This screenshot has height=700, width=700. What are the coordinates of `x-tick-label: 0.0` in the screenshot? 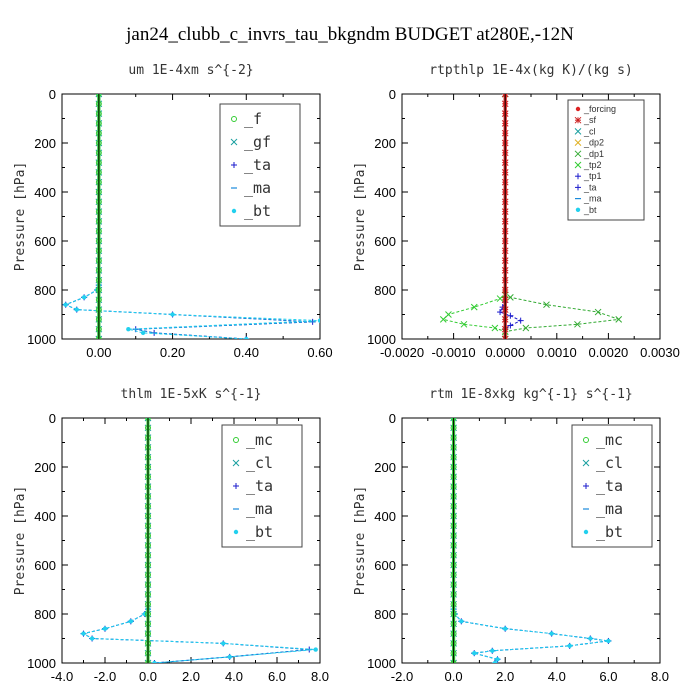 It's located at (148, 676).